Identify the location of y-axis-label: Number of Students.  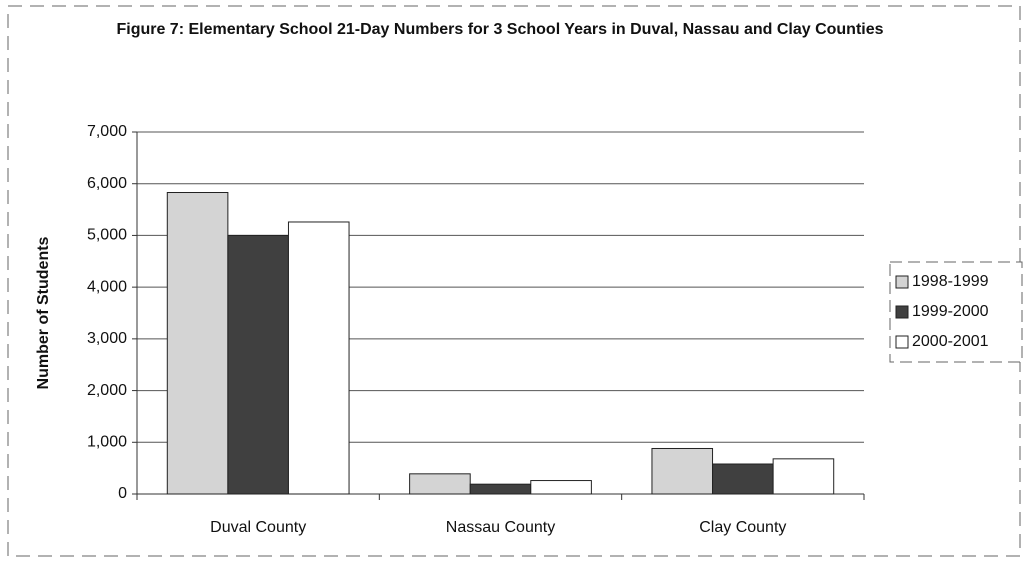
(43, 312).